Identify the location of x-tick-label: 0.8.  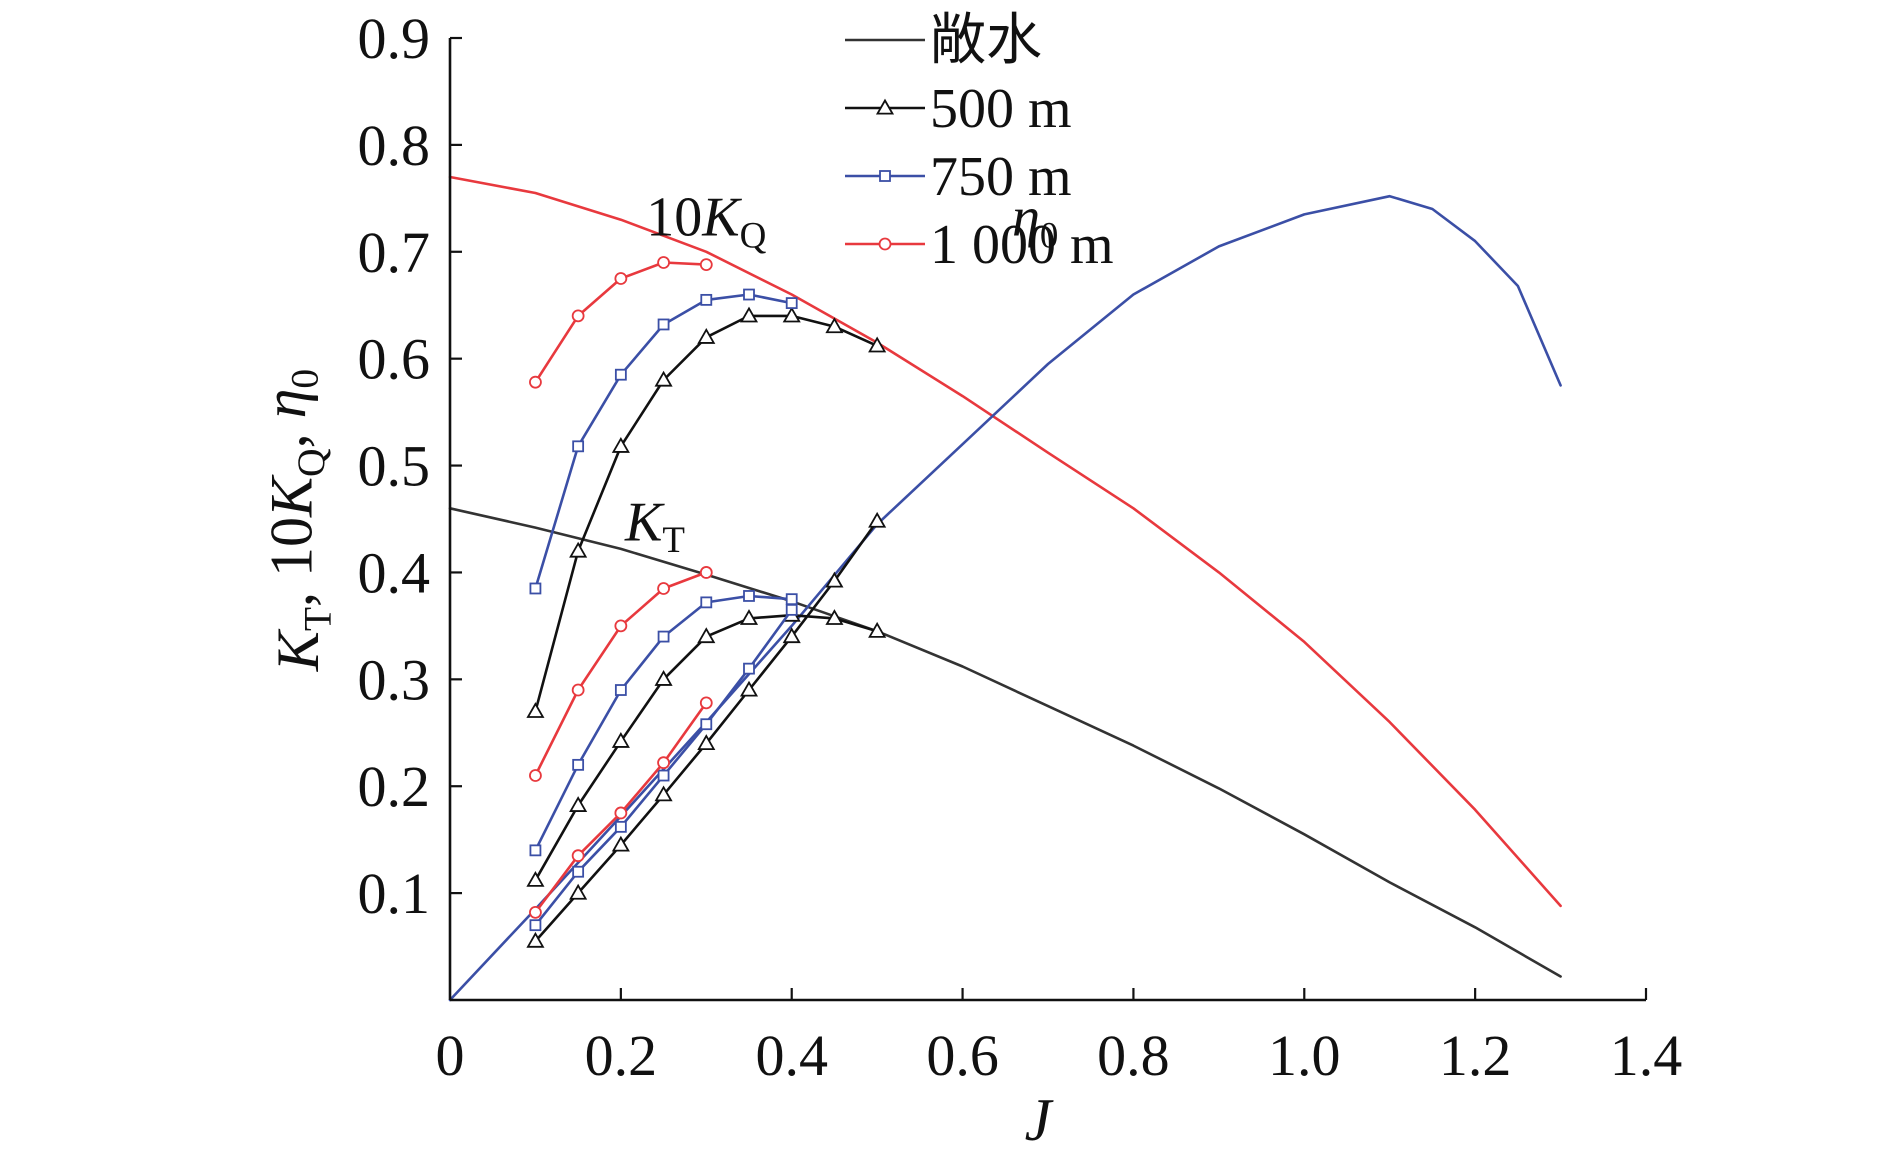
(1133, 1055).